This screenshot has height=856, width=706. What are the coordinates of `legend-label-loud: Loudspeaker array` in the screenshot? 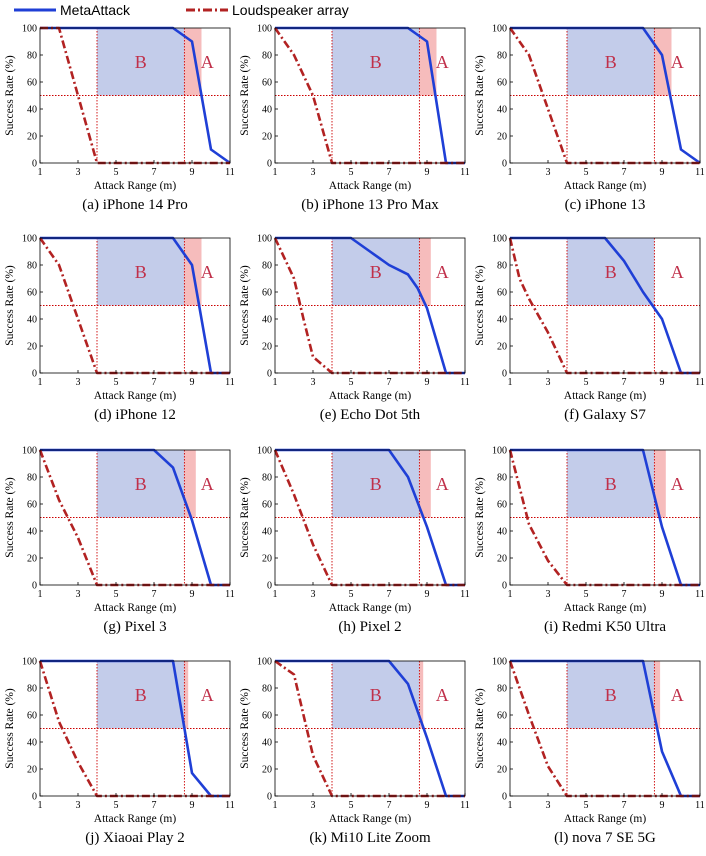 It's located at (290, 10).